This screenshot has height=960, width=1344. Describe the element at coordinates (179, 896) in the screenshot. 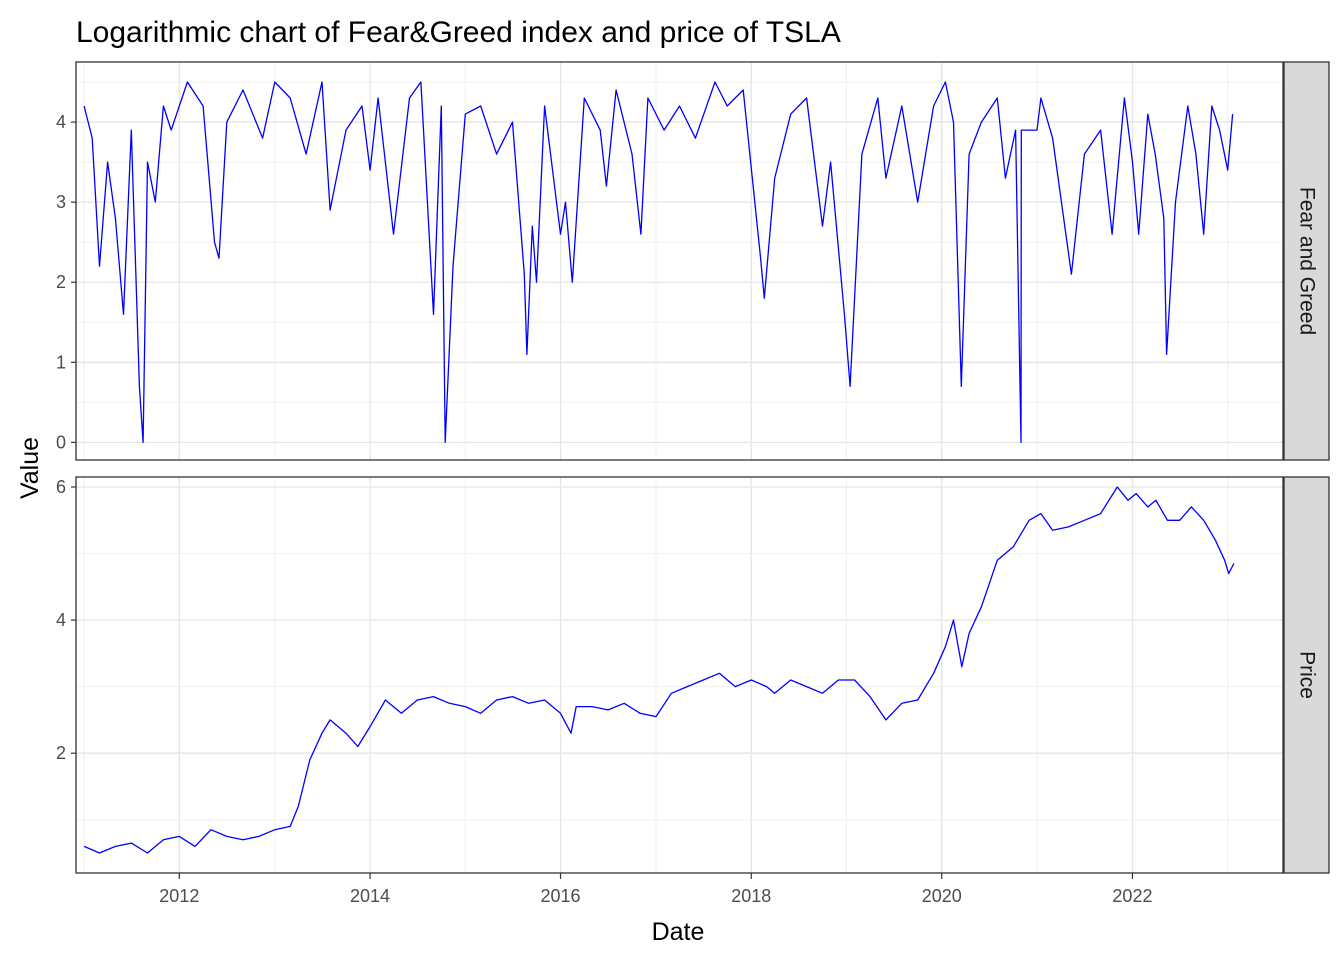

I see `x-tick-label: 2012` at that location.